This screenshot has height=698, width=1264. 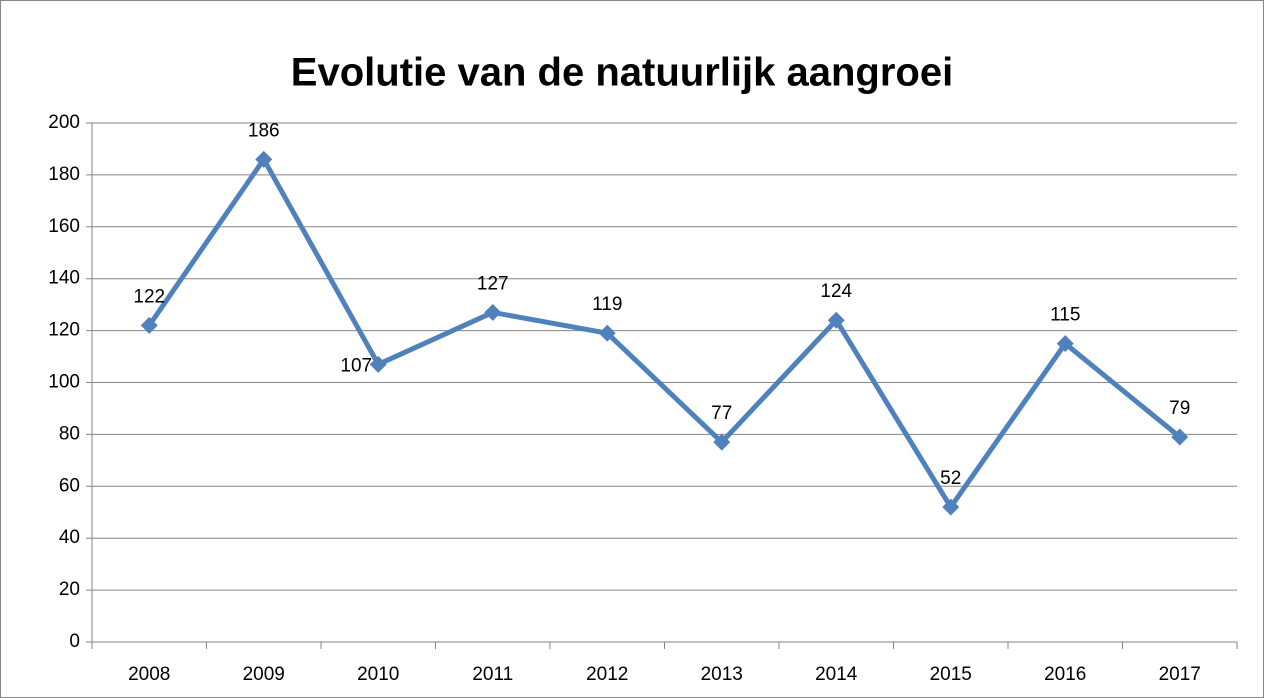 I want to click on y-tick-label: 120, so click(x=64, y=330).